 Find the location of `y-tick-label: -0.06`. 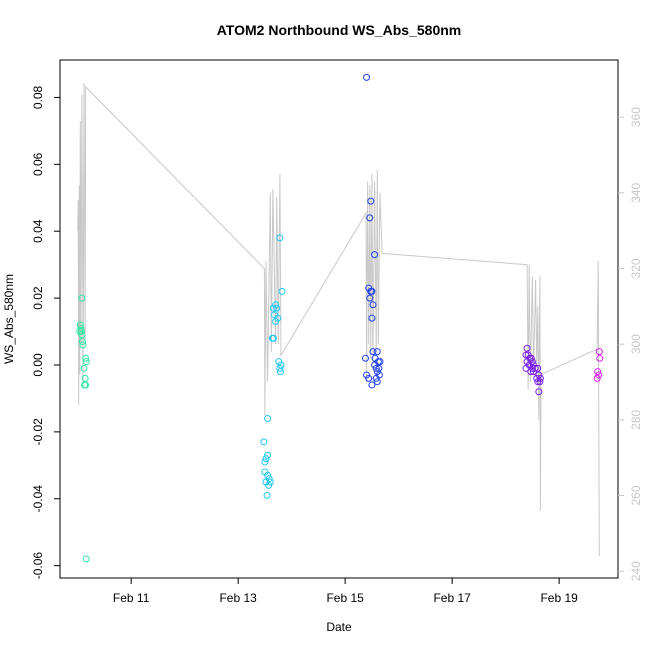

y-tick-label: -0.06 is located at coordinates (38, 566).